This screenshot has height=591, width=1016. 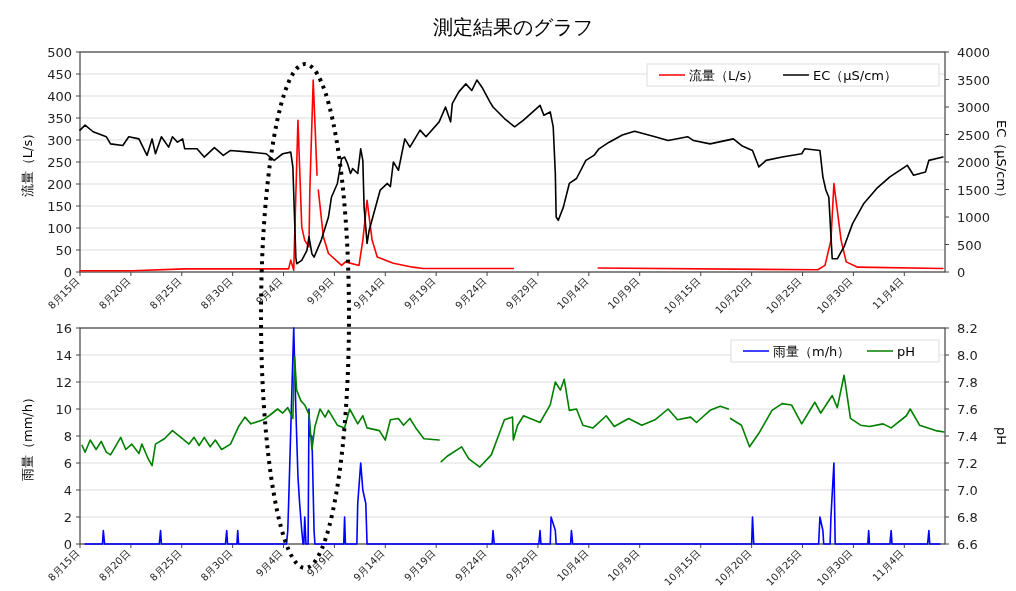 I want to click on y-tick-label: 16, so click(x=63, y=328).